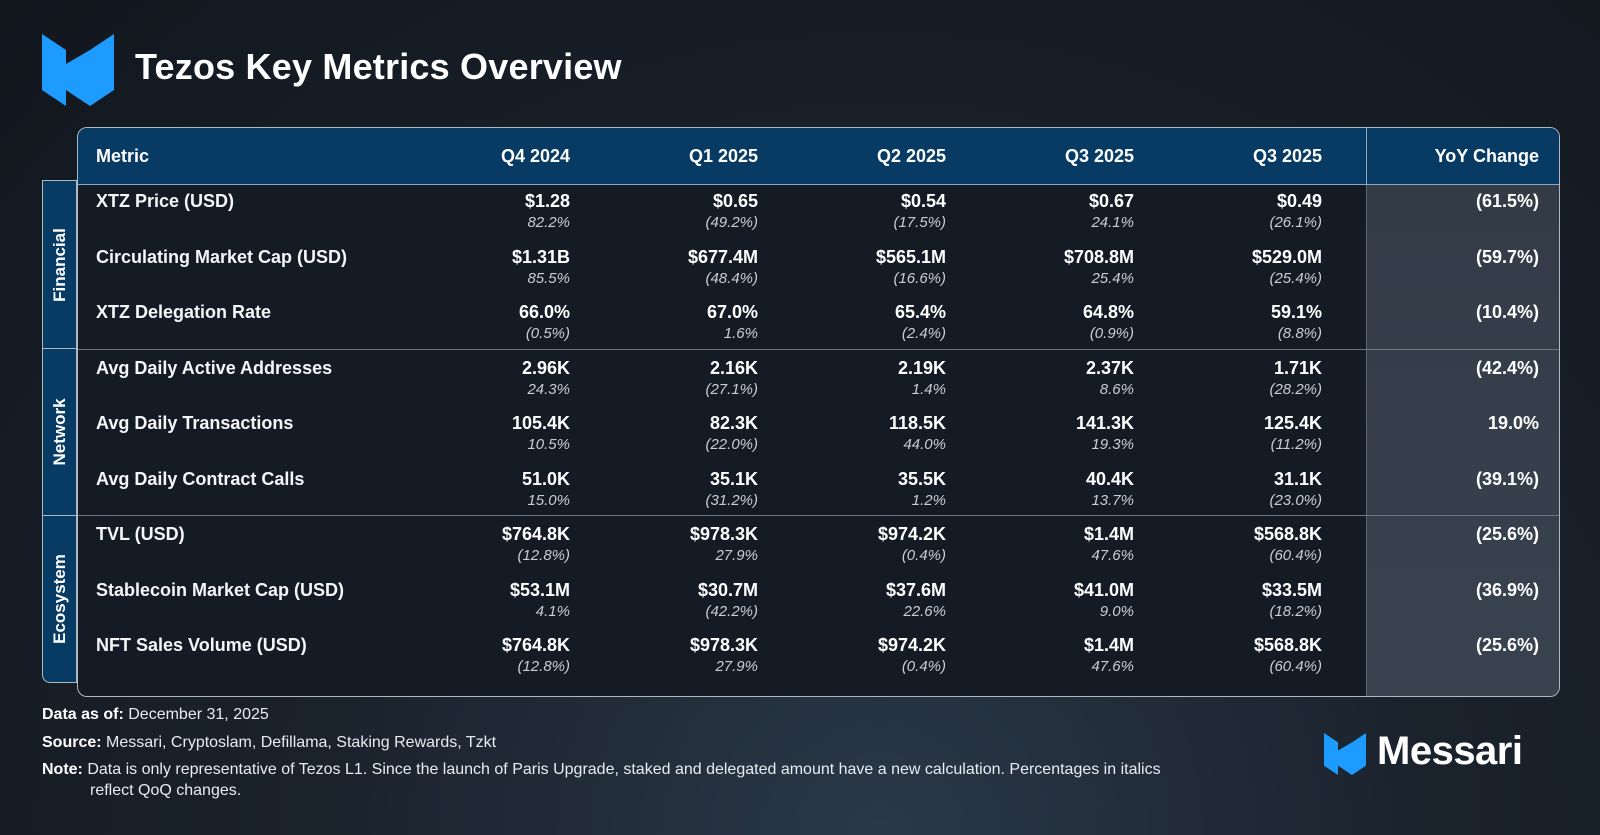 This screenshot has width=1600, height=835. What do you see at coordinates (1232, 211) in the screenshot?
I see `data-cell: $0.49 (26.1%)` at bounding box center [1232, 211].